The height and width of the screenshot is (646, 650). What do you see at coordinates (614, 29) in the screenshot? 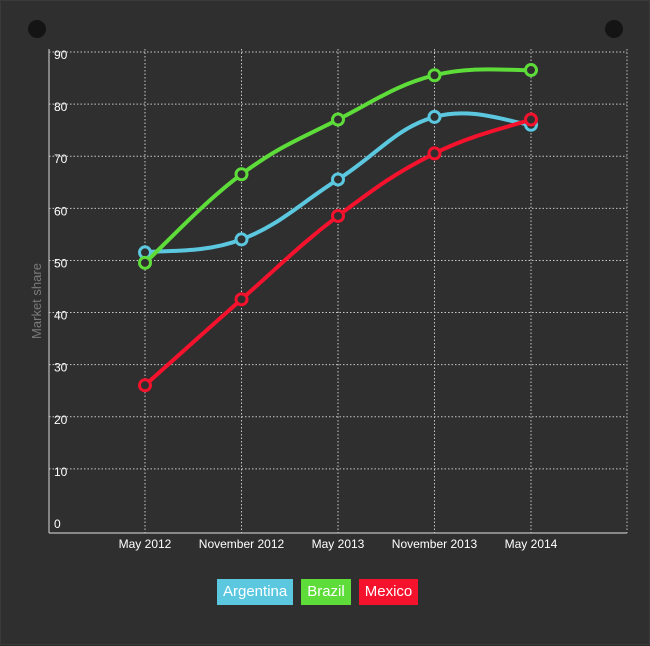
I see `corner-screw-right-icon` at bounding box center [614, 29].